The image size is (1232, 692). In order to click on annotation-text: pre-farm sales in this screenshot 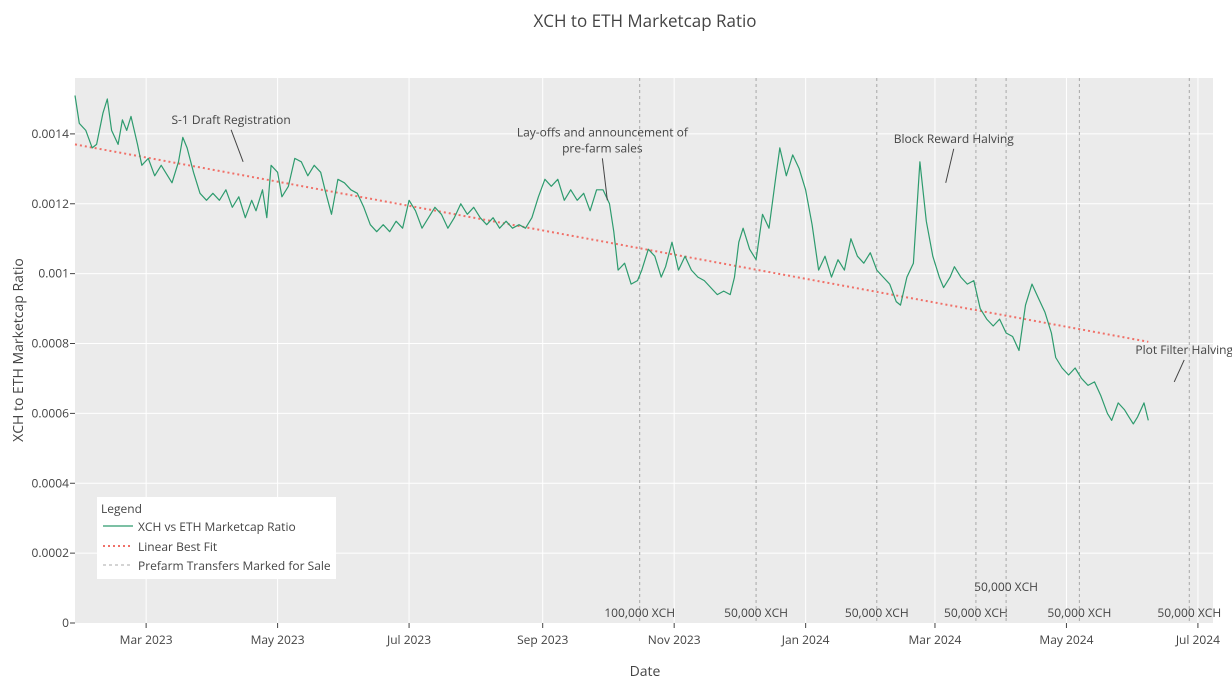, I will do `click(602, 147)`.